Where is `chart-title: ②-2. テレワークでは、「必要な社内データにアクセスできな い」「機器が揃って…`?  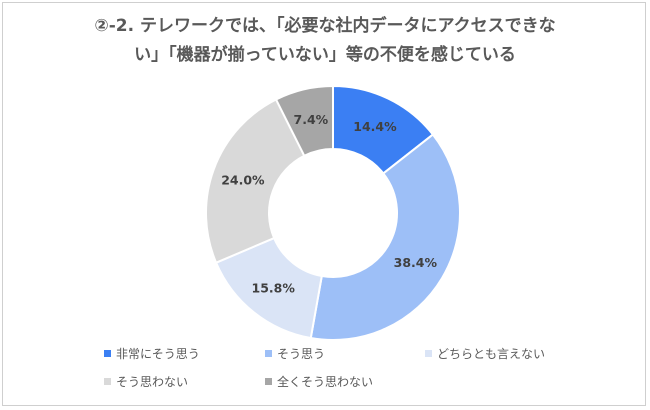 chart-title: ②-2. テレワークでは、「必要な社内データにアクセスできな い」「機器が揃って… is located at coordinates (325, 41).